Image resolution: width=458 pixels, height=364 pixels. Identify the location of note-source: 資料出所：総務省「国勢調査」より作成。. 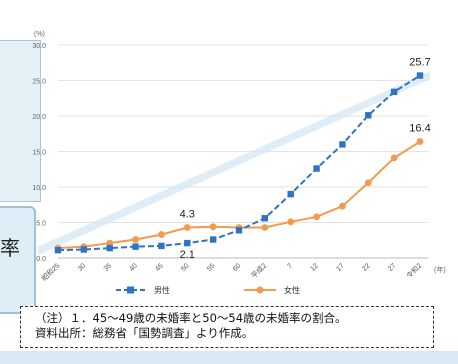
(144, 333).